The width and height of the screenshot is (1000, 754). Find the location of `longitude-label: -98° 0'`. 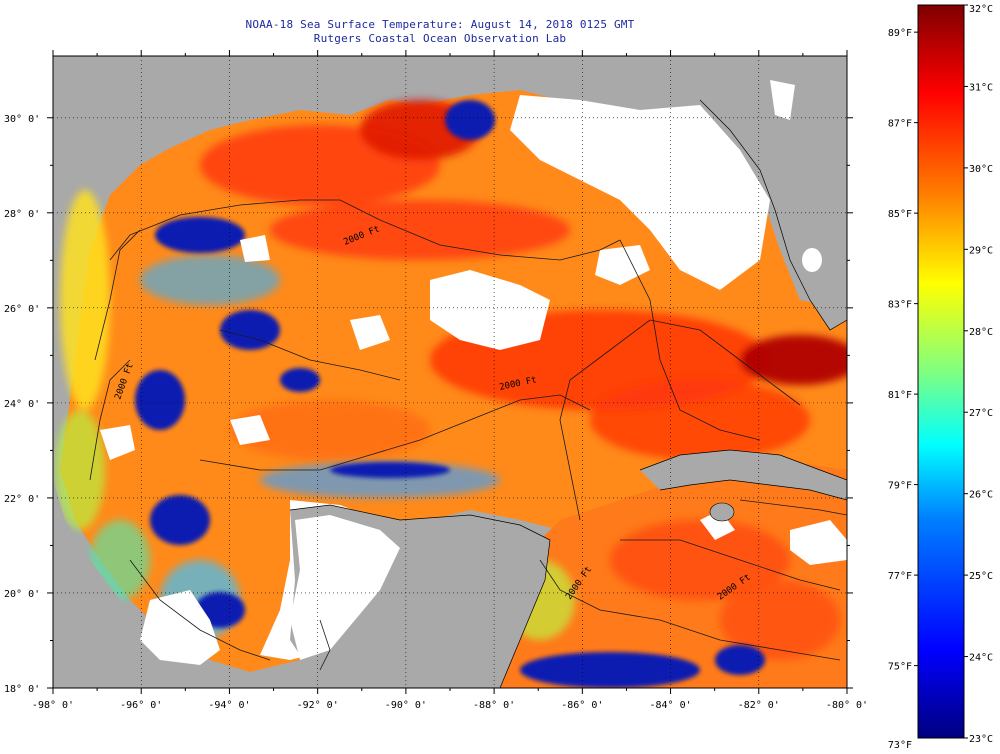

longitude-label: -98° 0' is located at coordinates (53, 705).